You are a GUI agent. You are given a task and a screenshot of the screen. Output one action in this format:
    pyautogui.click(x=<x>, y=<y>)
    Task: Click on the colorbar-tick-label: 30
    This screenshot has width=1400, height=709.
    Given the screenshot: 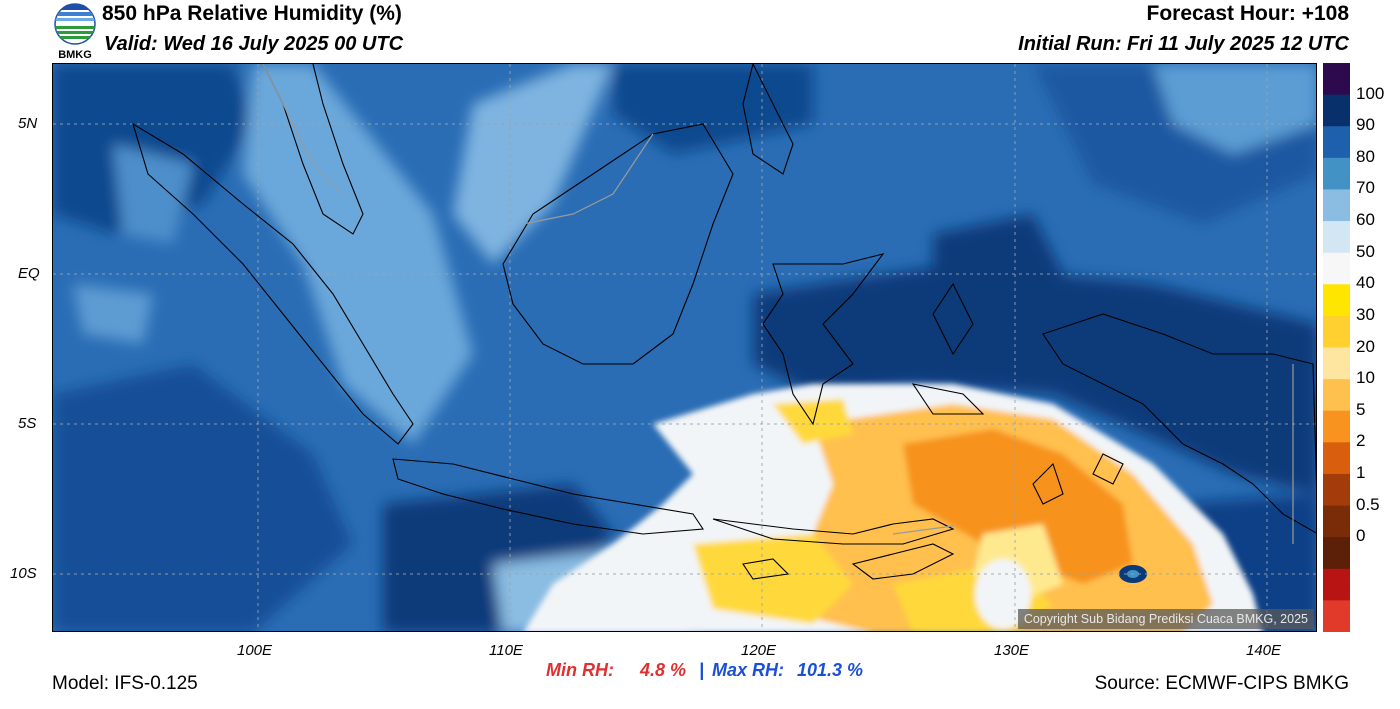 What is the action you would take?
    pyautogui.click(x=1365, y=314)
    